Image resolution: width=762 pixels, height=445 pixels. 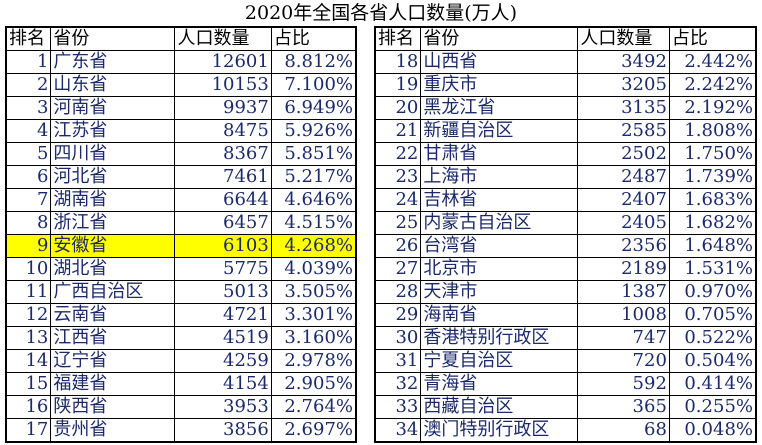 I want to click on rank-cell: 19, so click(x=398, y=85).